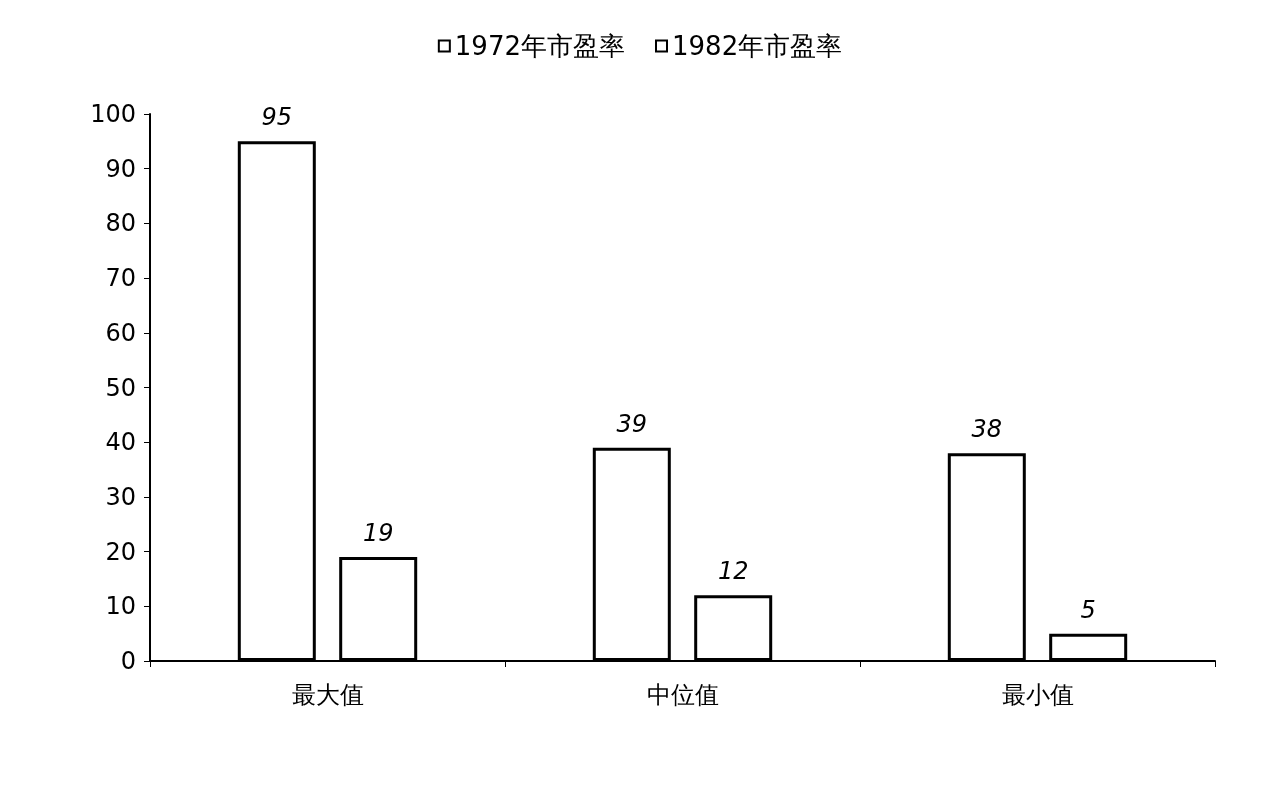 Image resolution: width=1280 pixels, height=806 pixels. What do you see at coordinates (757, 46) in the screenshot?
I see `legend-label: 1982年市盈率` at bounding box center [757, 46].